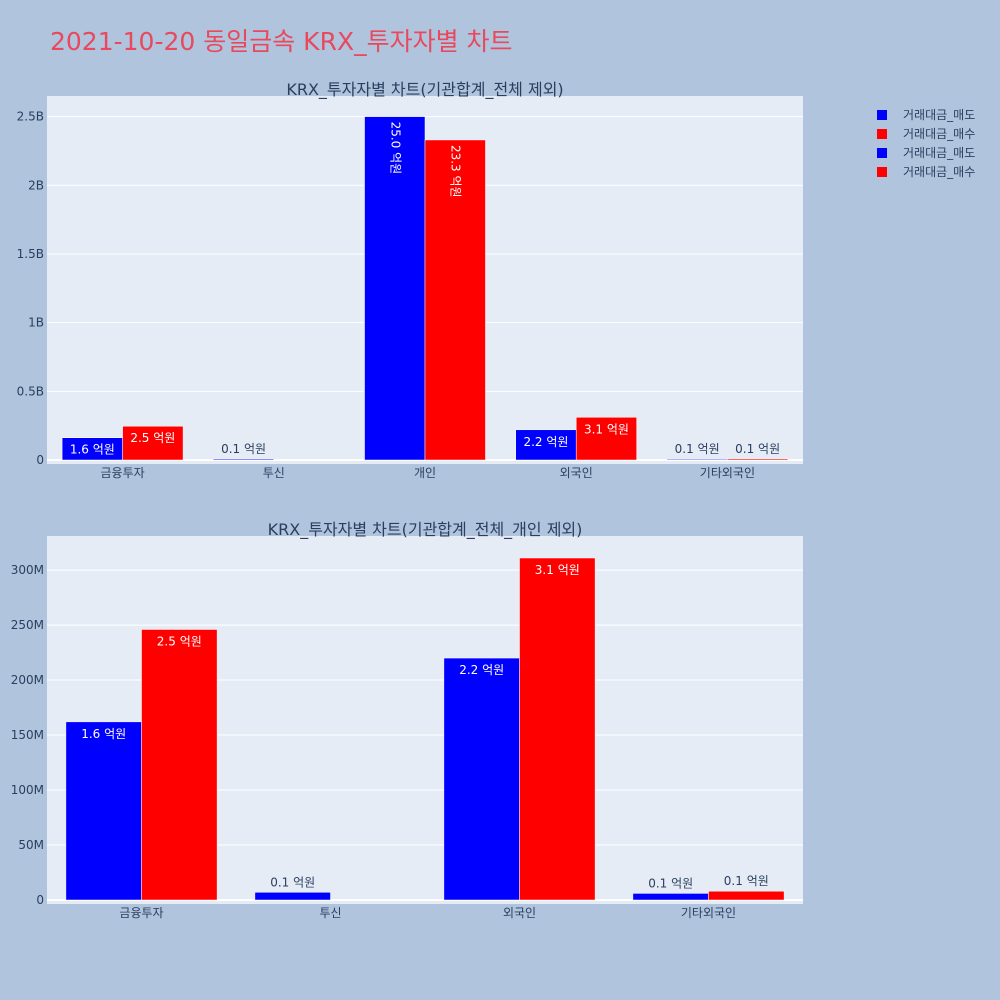 Image resolution: width=1000 pixels, height=1000 pixels. I want to click on y-tick-label: 1.5B, so click(30, 254).